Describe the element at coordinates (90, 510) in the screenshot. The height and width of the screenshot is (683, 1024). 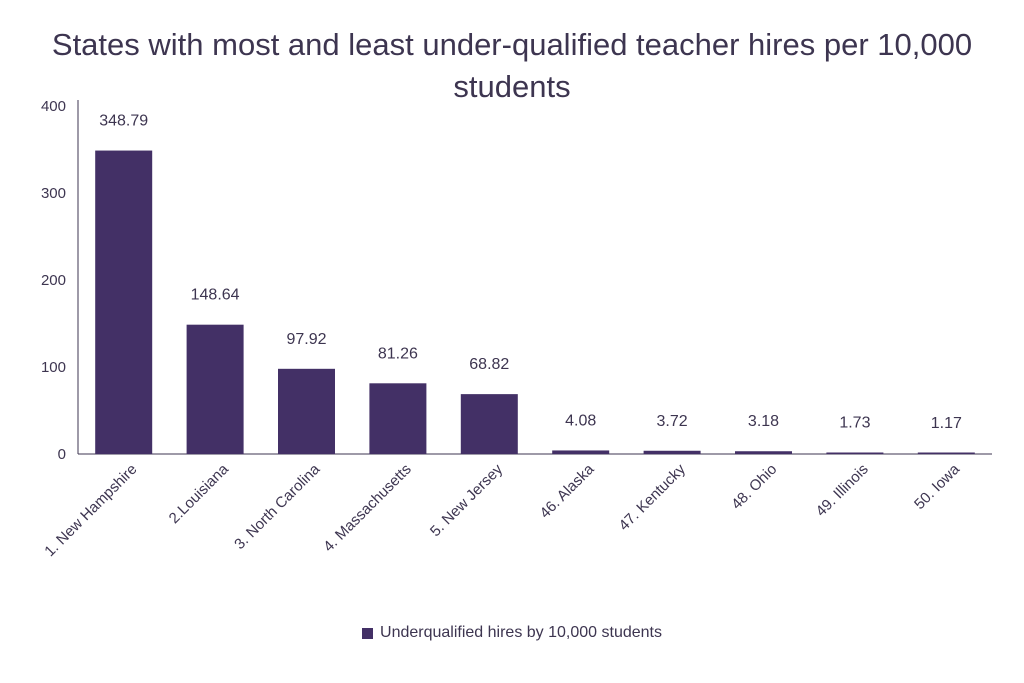
I see `x-tick-label: 1. New Hampshire` at that location.